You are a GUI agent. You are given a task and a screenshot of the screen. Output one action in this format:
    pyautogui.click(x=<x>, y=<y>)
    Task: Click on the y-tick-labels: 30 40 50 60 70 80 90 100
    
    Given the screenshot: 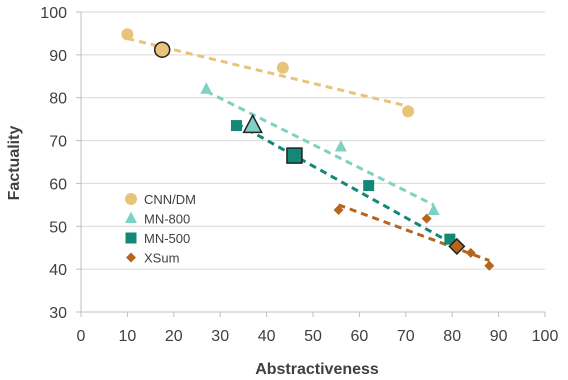 What is the action you would take?
    pyautogui.click(x=53, y=163)
    